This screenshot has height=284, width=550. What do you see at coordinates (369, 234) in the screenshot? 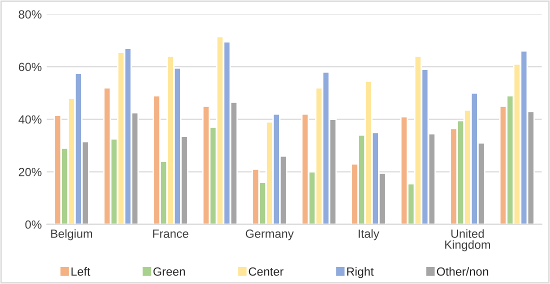
I see `x-tick-label: Italy` at bounding box center [369, 234].